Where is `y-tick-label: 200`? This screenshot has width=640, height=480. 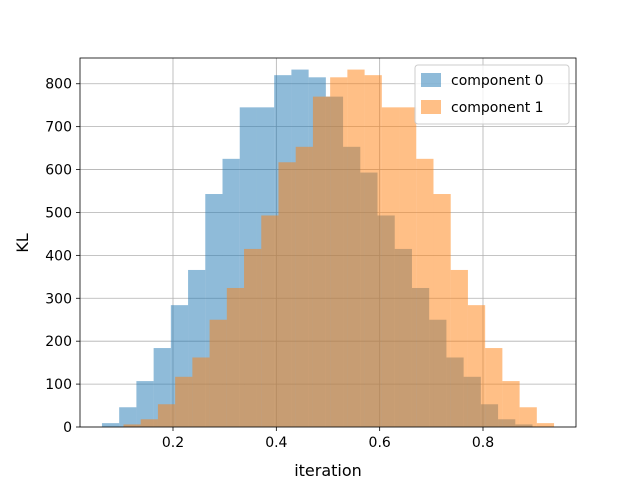
y-tick-label: 200 is located at coordinates (58, 342).